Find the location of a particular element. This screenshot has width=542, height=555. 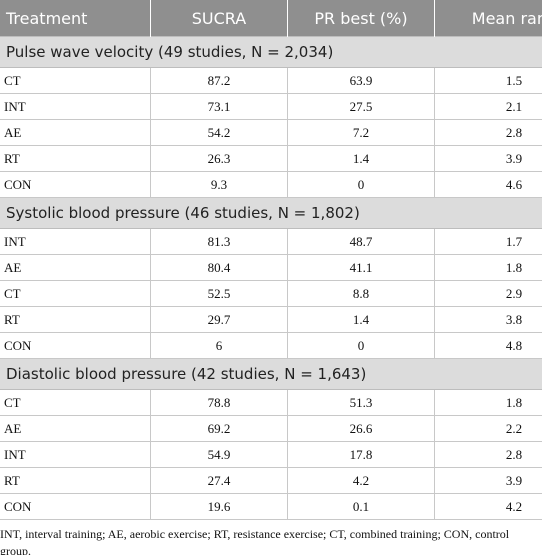

cell-value: 87.2 is located at coordinates (219, 80).